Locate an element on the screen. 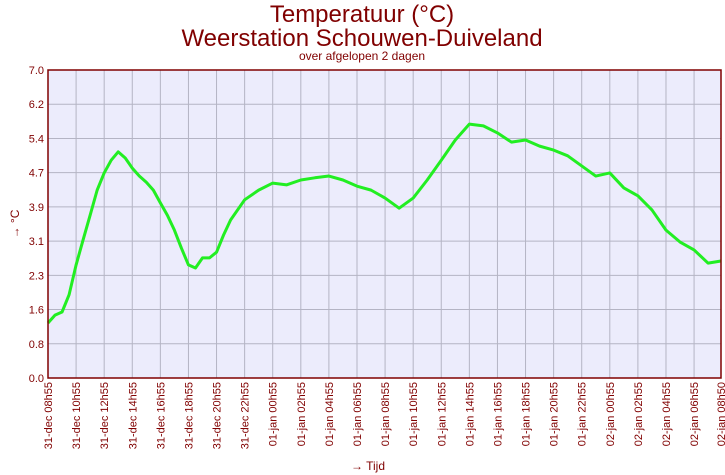 The width and height of the screenshot is (725, 475). x-tick-label: 02-jan 04h55 is located at coordinates (667, 414).